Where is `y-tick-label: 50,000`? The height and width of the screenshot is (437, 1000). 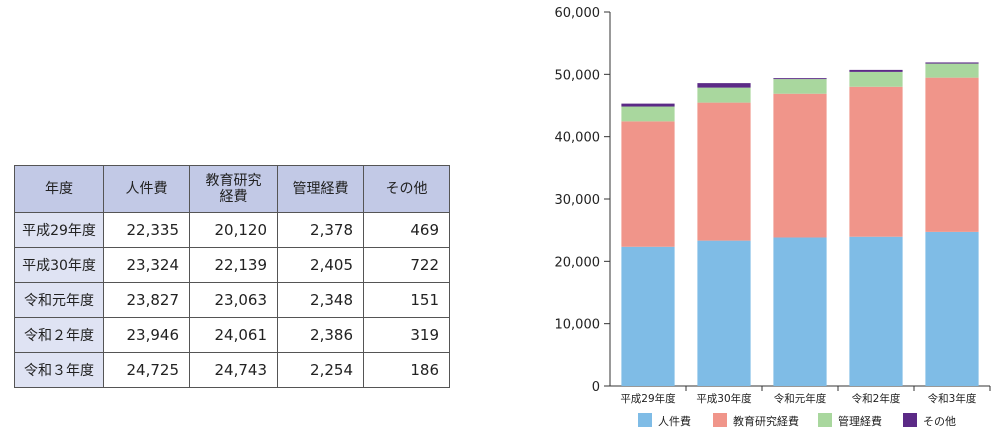 y-tick-label: 50,000 is located at coordinates (578, 75).